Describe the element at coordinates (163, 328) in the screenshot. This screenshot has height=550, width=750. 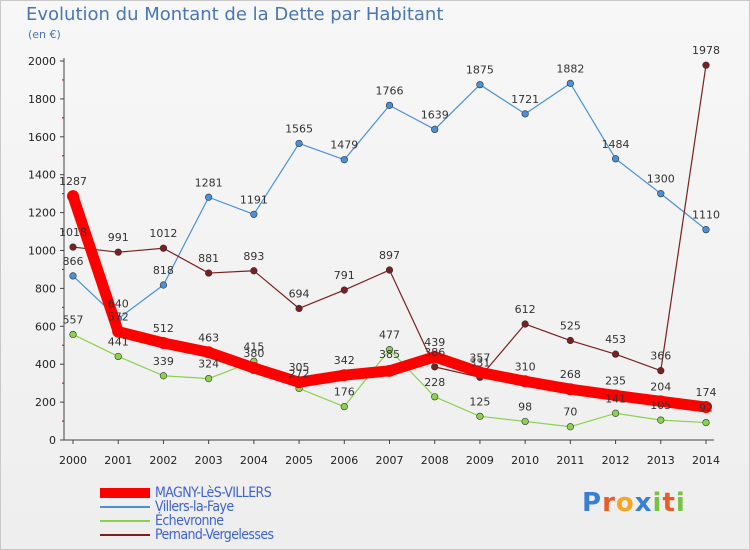
I see `data-label-magny: 512` at that location.